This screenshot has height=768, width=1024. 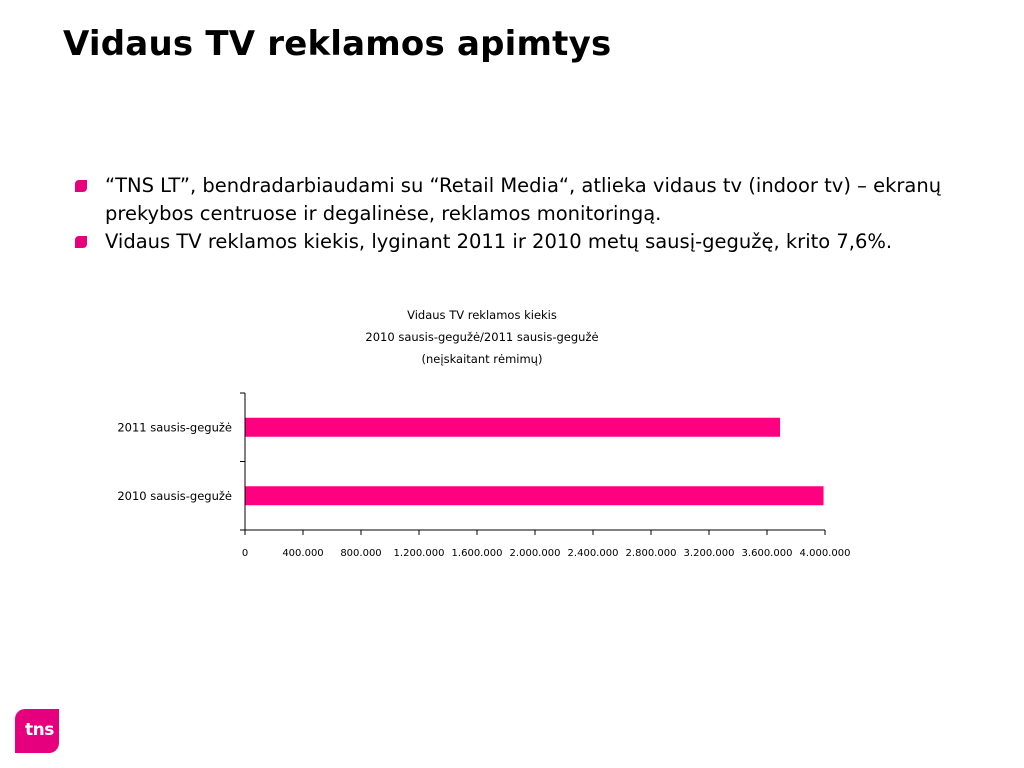 I want to click on x-tick-label: 0, so click(x=245, y=553).